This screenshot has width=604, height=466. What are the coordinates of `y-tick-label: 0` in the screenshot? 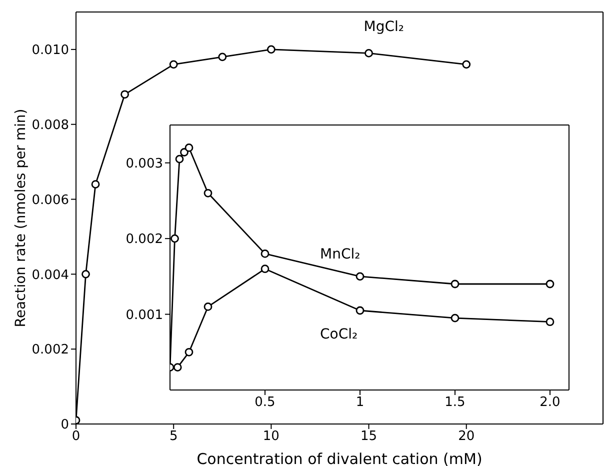 It's located at (64, 425).